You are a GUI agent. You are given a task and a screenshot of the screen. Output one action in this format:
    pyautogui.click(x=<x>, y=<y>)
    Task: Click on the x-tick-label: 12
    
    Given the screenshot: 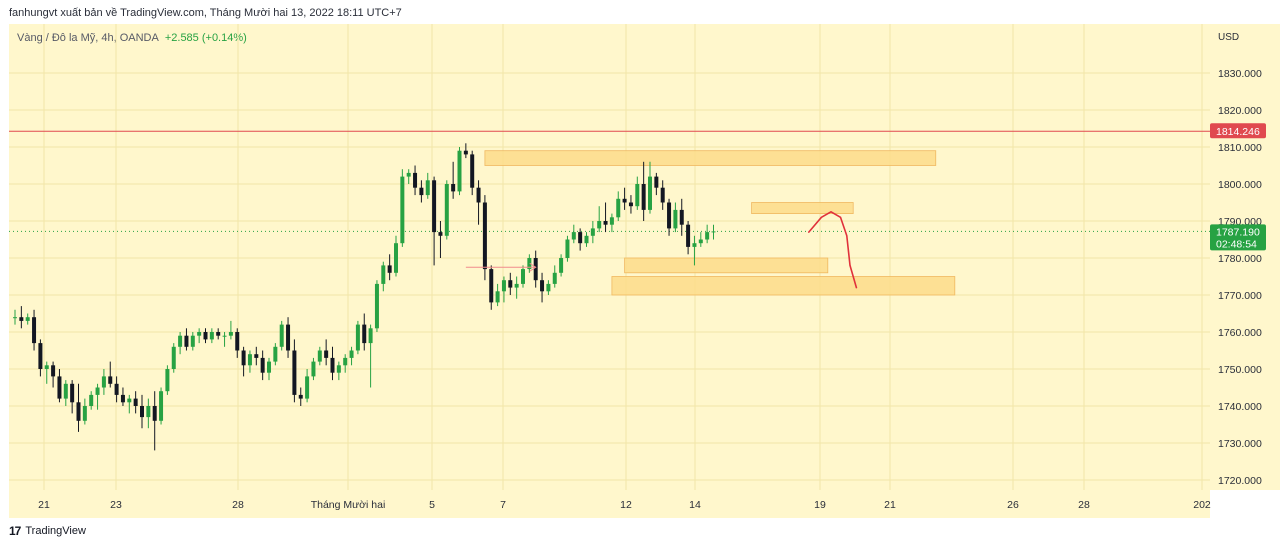 What is the action you would take?
    pyautogui.click(x=626, y=505)
    